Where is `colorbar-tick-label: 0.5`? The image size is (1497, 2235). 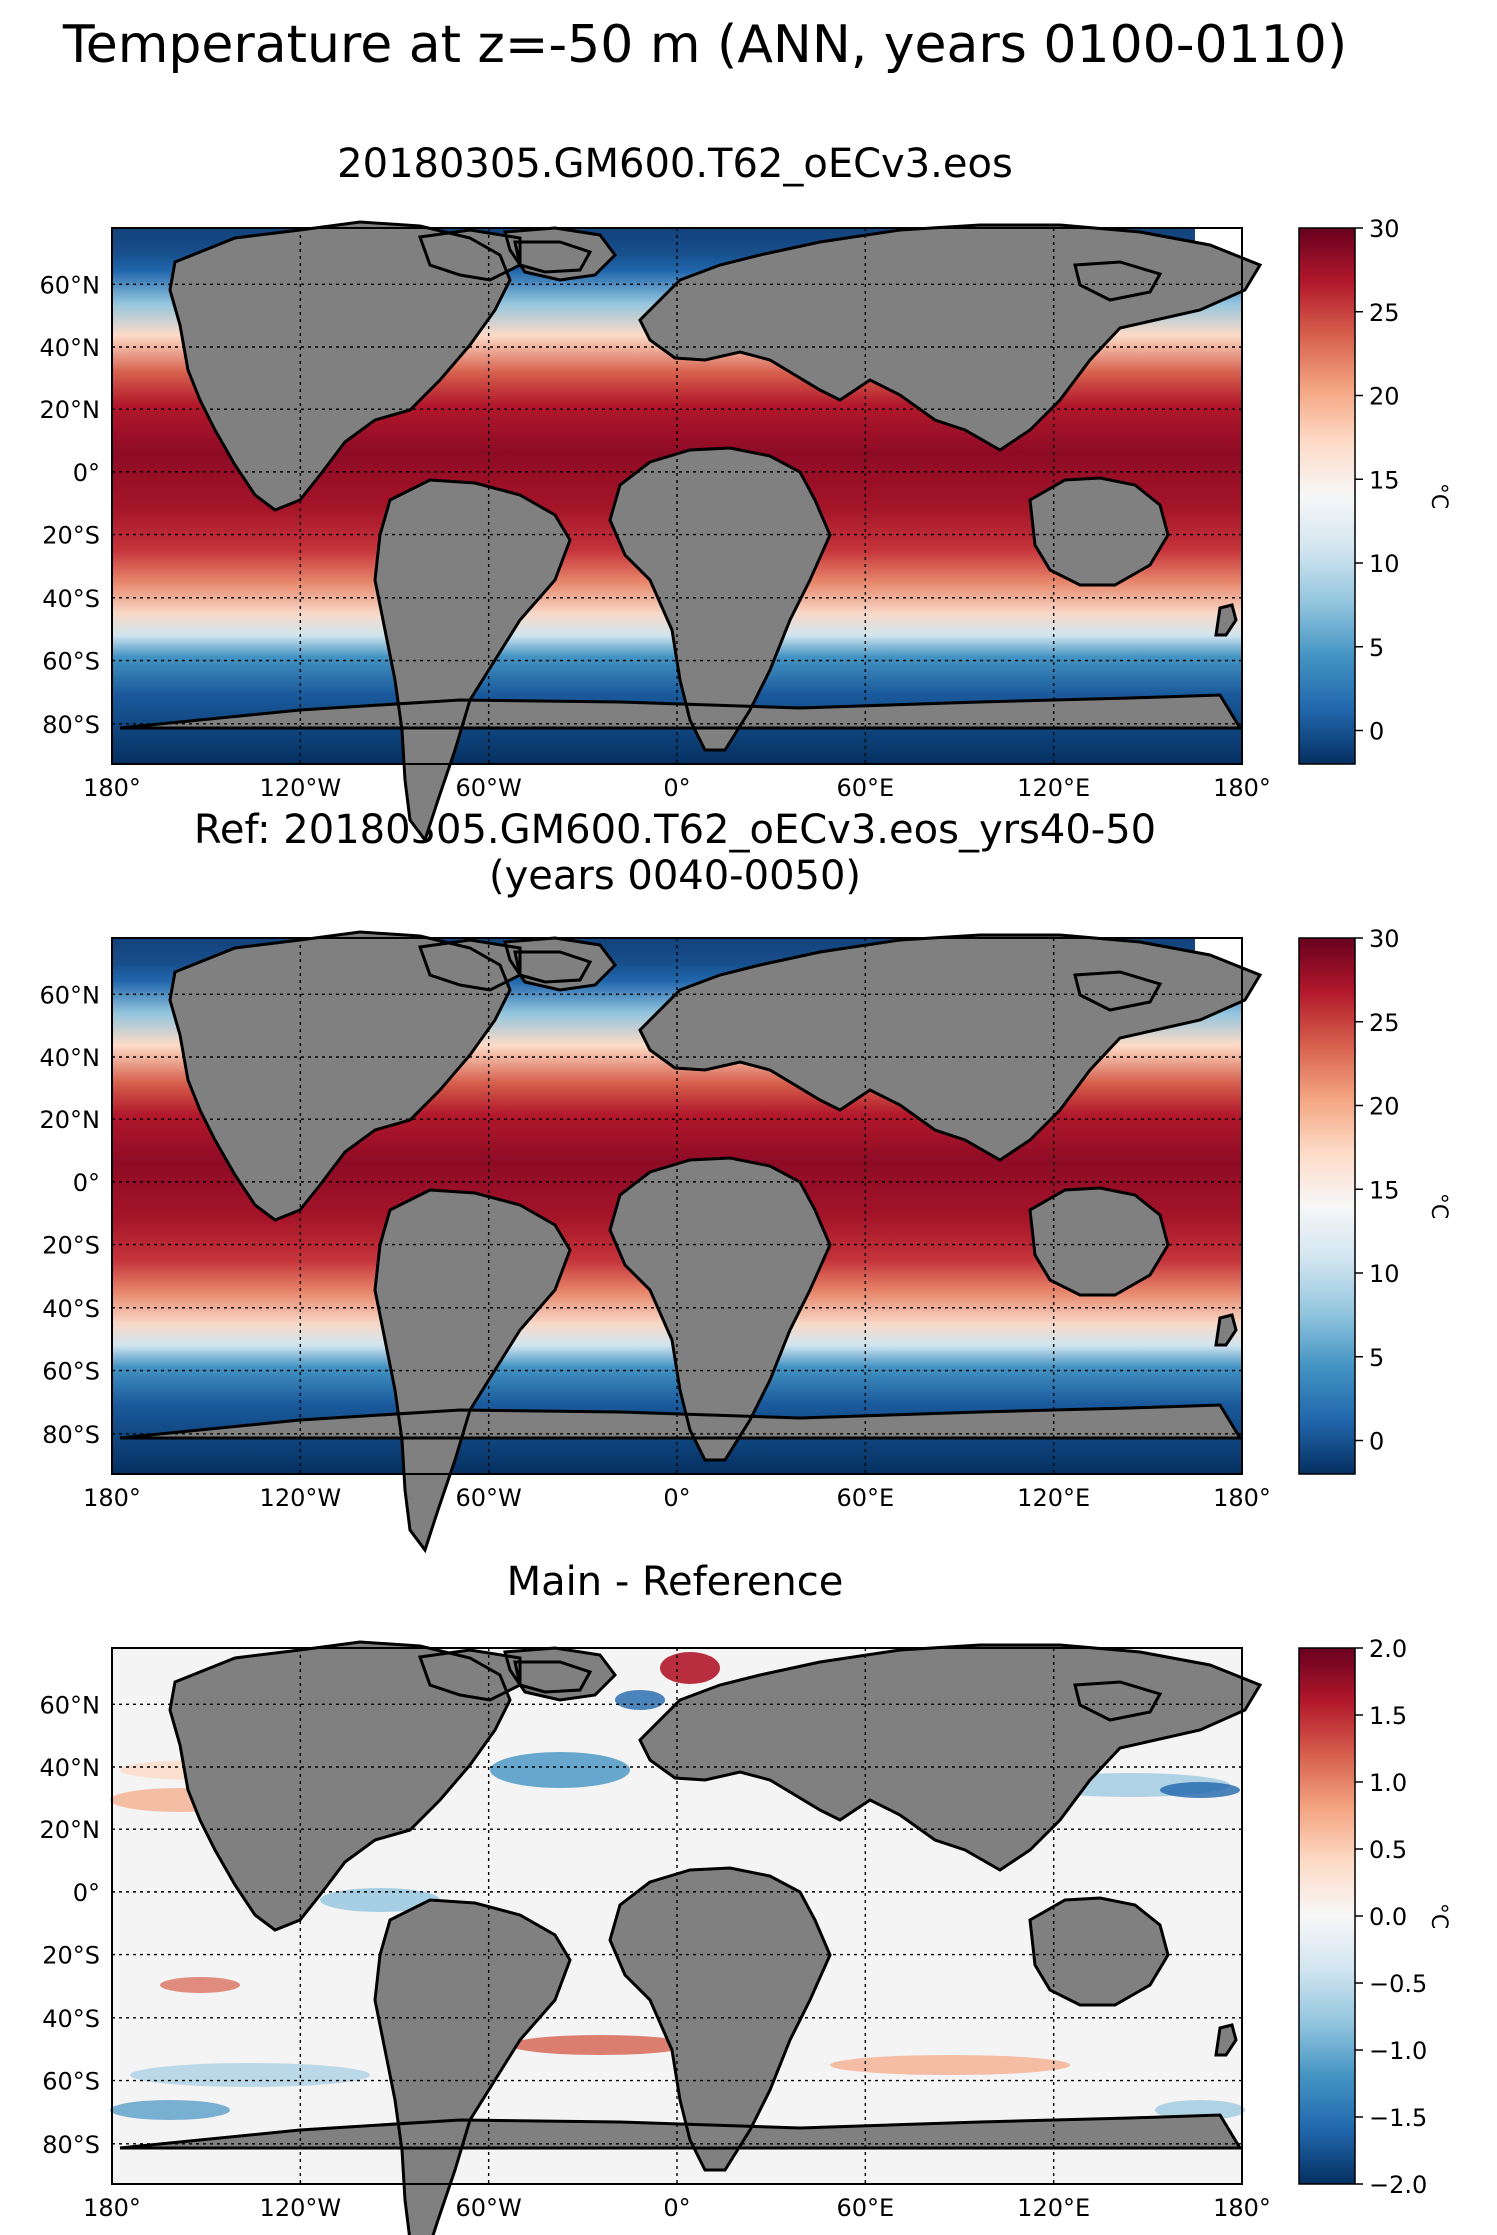 colorbar-tick-label: 0.5 is located at coordinates (1388, 1850).